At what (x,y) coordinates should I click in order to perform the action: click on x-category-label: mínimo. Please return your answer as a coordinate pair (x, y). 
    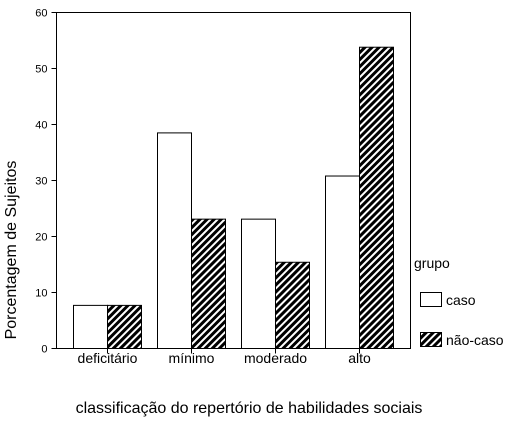
    Looking at the image, I should click on (192, 358).